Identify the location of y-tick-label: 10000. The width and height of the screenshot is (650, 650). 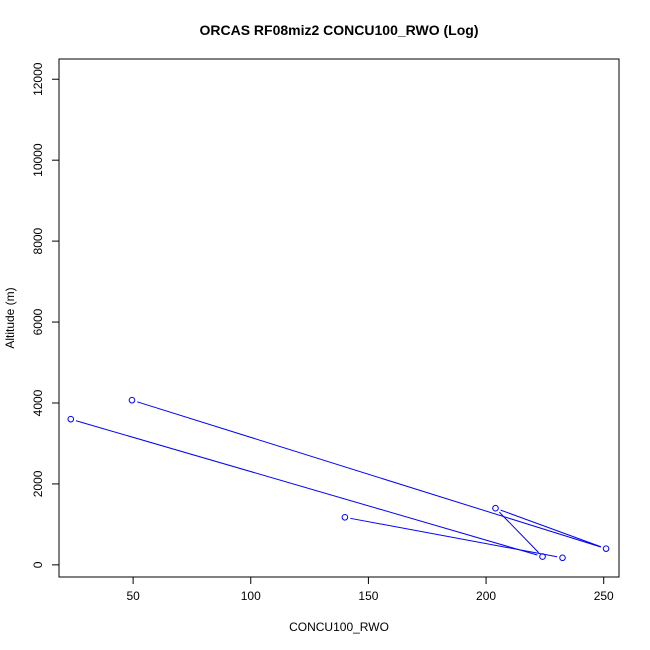
(38, 160).